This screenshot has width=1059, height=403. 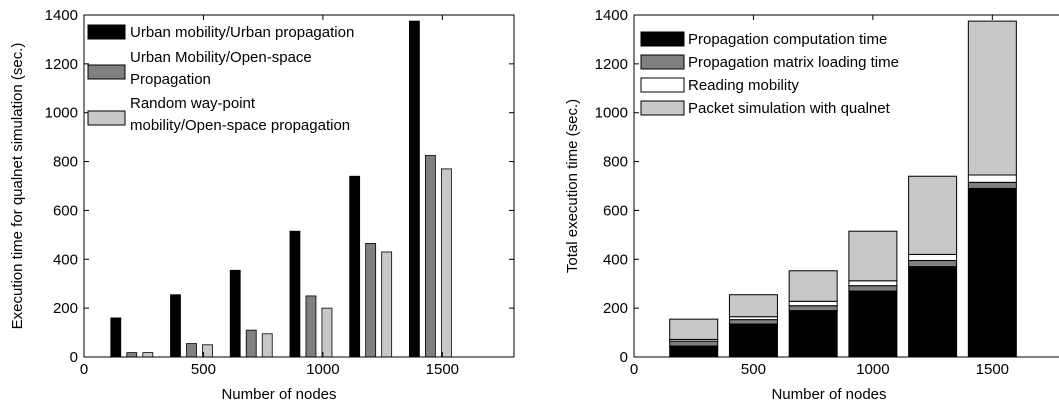 What do you see at coordinates (170, 79) in the screenshot?
I see `legend-entry-2: Propagation` at bounding box center [170, 79].